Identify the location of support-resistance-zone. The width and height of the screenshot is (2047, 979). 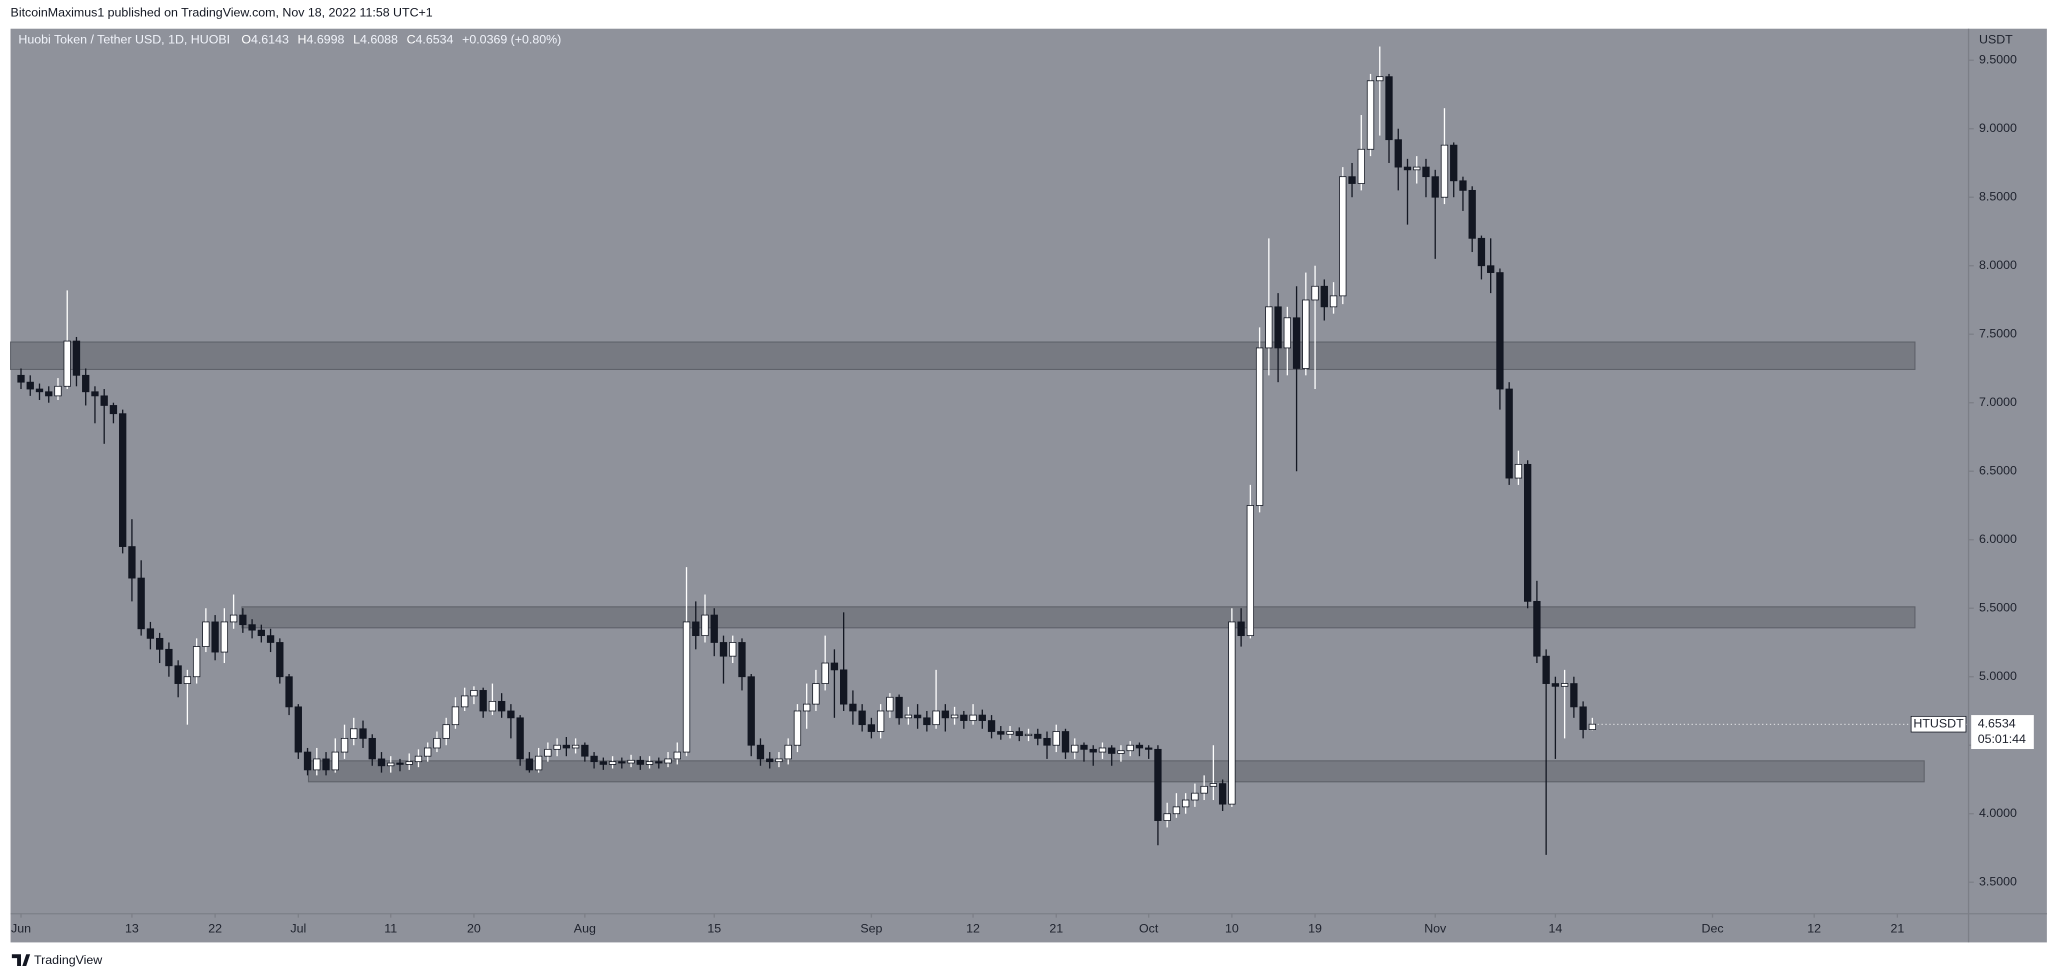
(1116, 771).